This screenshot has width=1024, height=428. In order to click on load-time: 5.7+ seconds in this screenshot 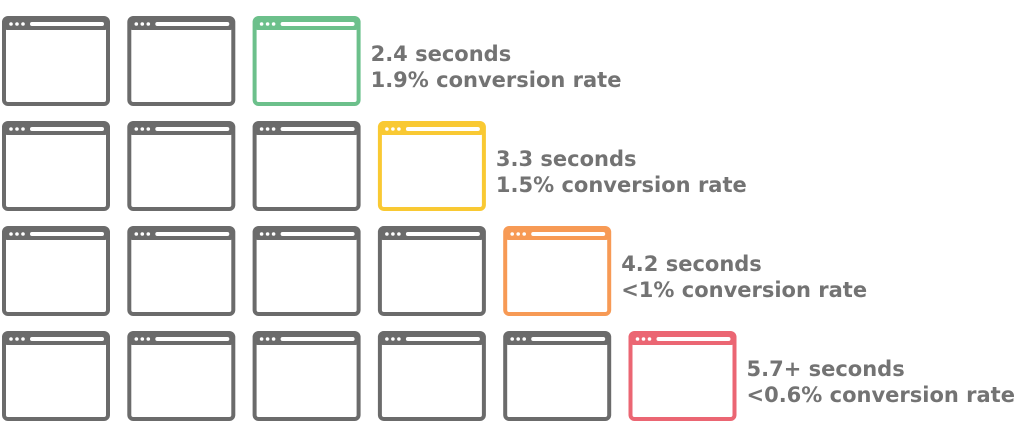, I will do `click(826, 369)`.